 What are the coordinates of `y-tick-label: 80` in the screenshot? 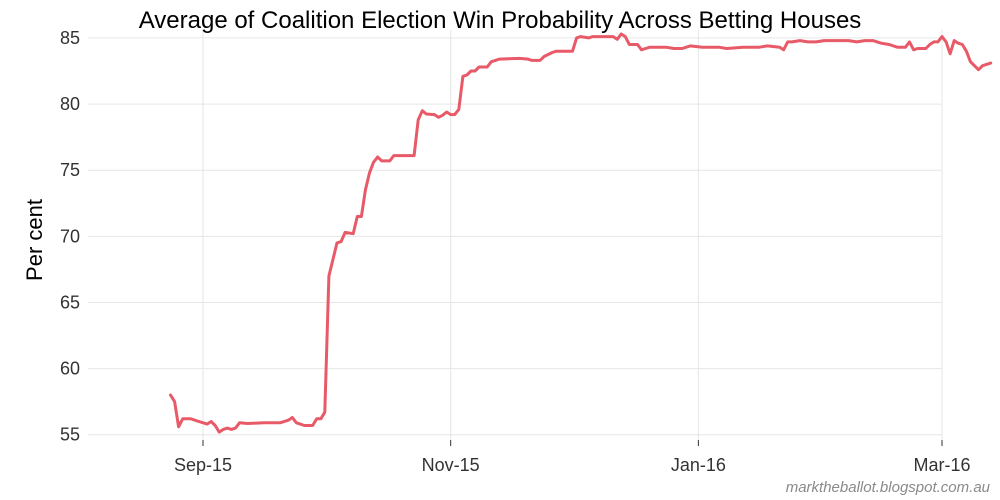 It's located at (70, 104).